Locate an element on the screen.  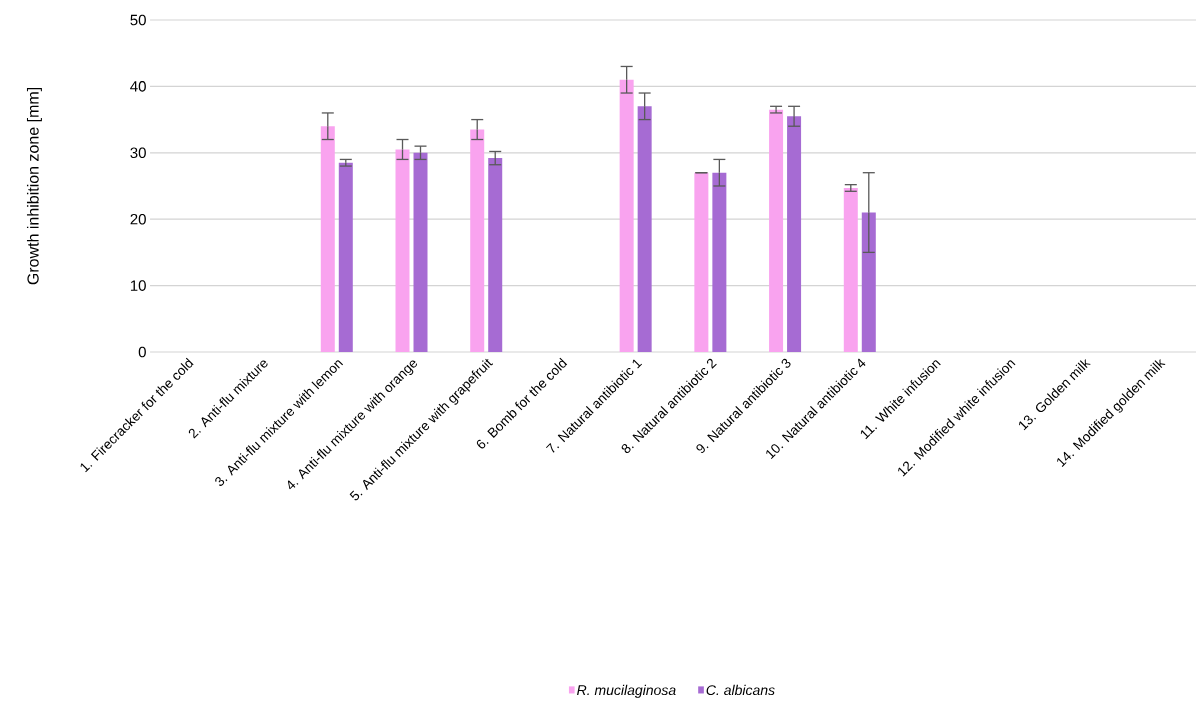
y-tick-label: 20 is located at coordinates (138, 219).